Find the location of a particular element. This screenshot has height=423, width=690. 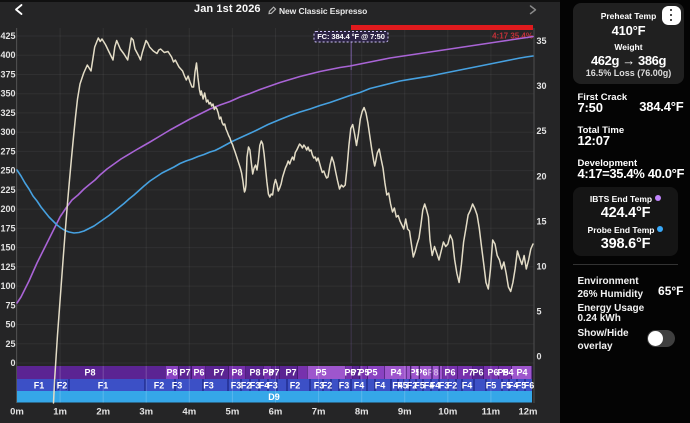

svg-text: 125 is located at coordinates (7, 267).